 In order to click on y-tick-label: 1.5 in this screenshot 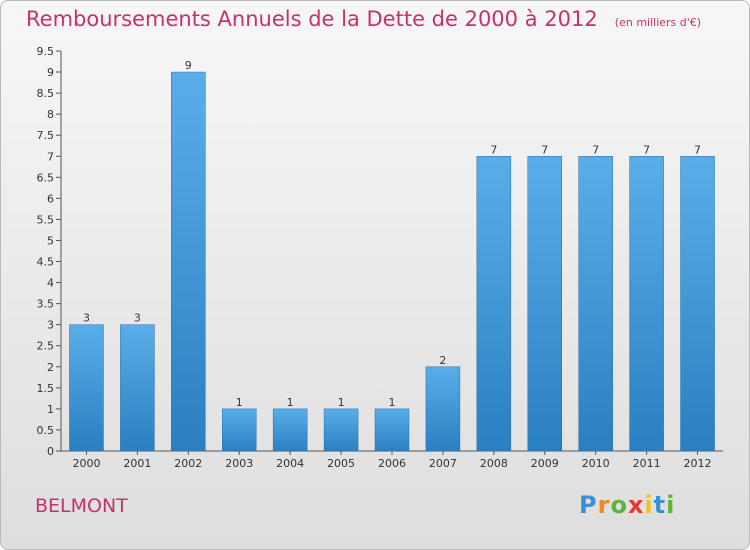, I will do `click(46, 388)`.